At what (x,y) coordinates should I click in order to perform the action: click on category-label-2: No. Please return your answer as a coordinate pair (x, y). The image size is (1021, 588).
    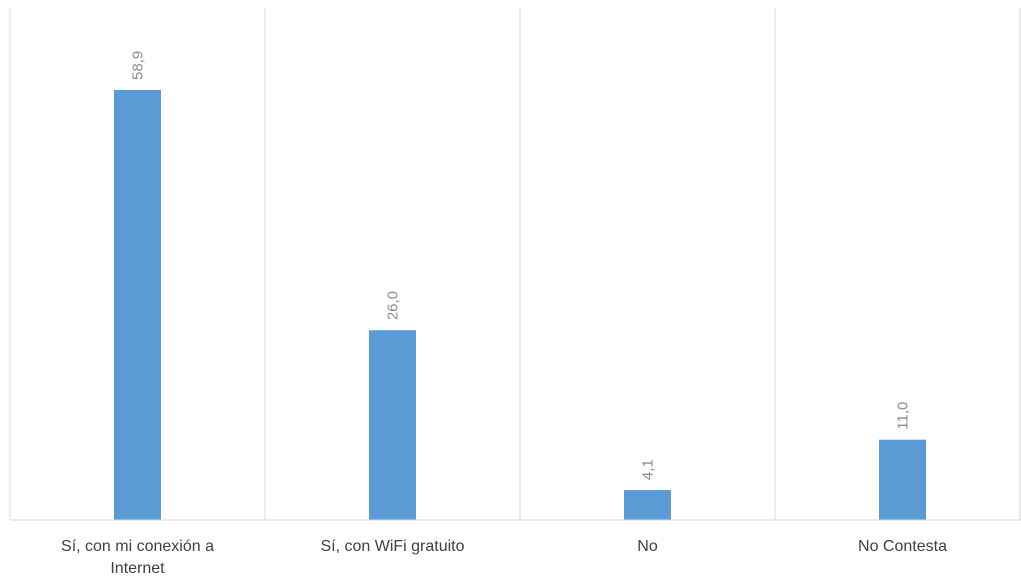
    Looking at the image, I should click on (647, 546).